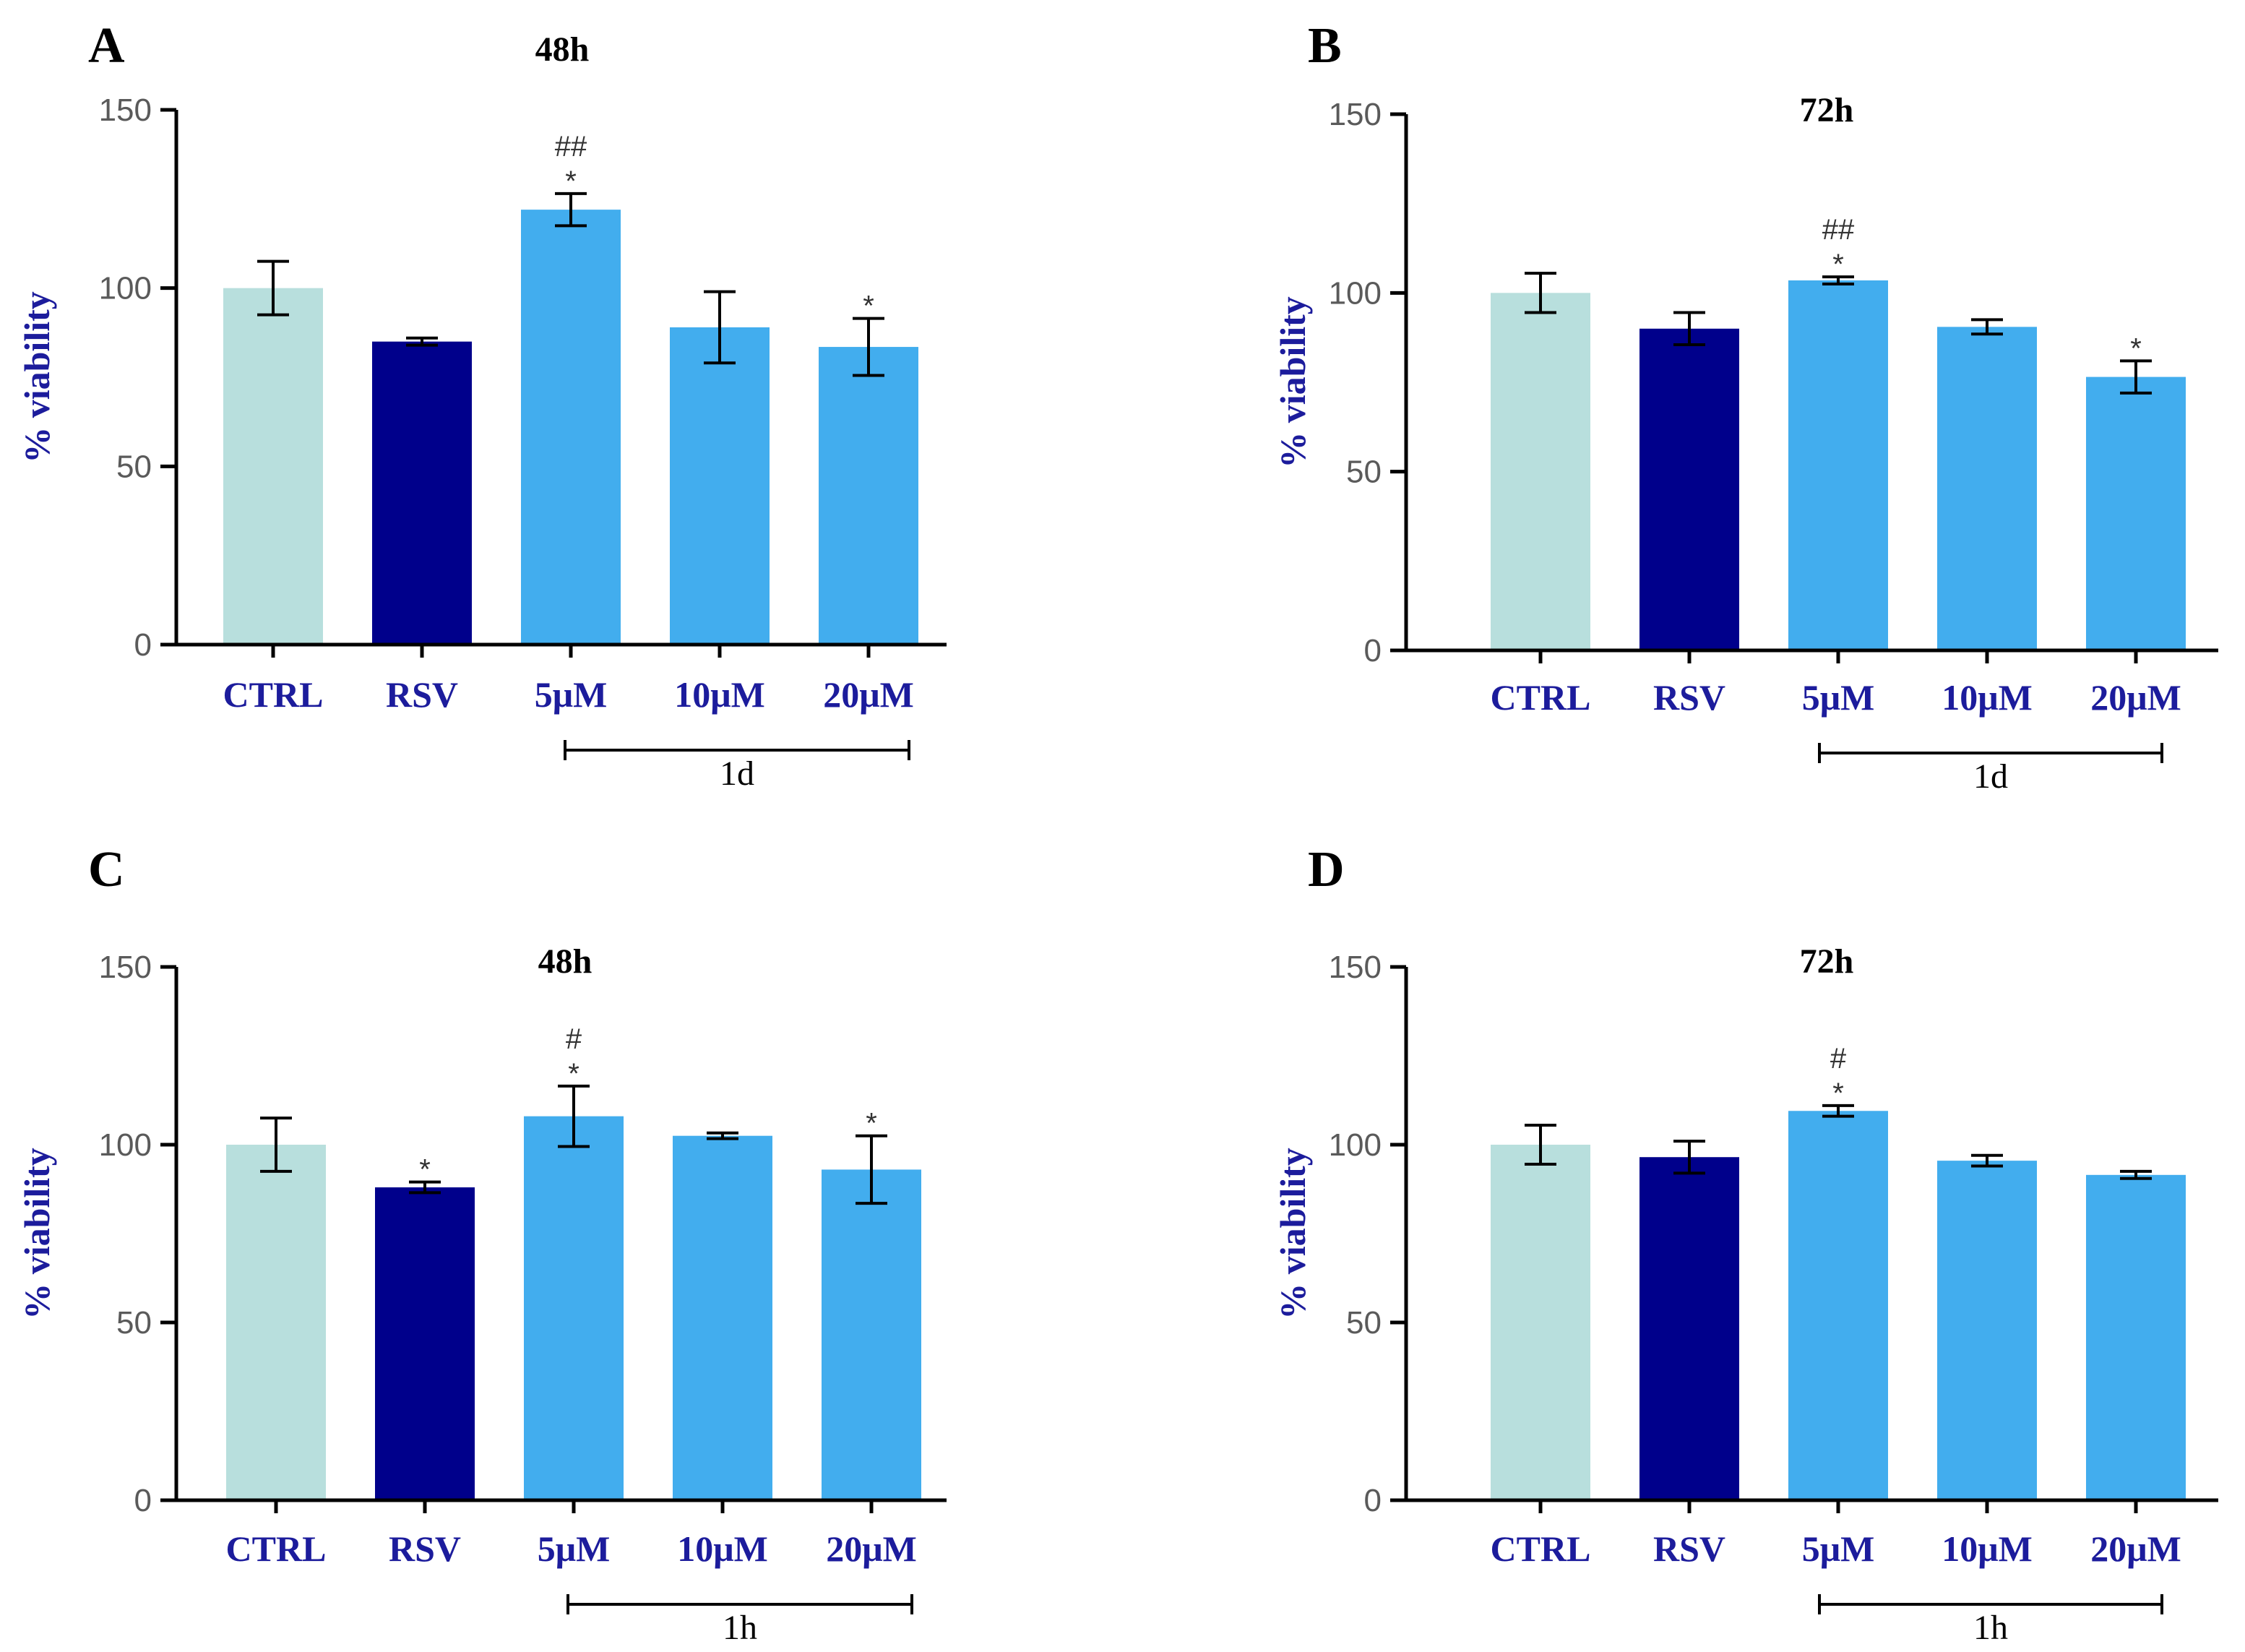  I want to click on panel-letter: A, so click(106, 46).